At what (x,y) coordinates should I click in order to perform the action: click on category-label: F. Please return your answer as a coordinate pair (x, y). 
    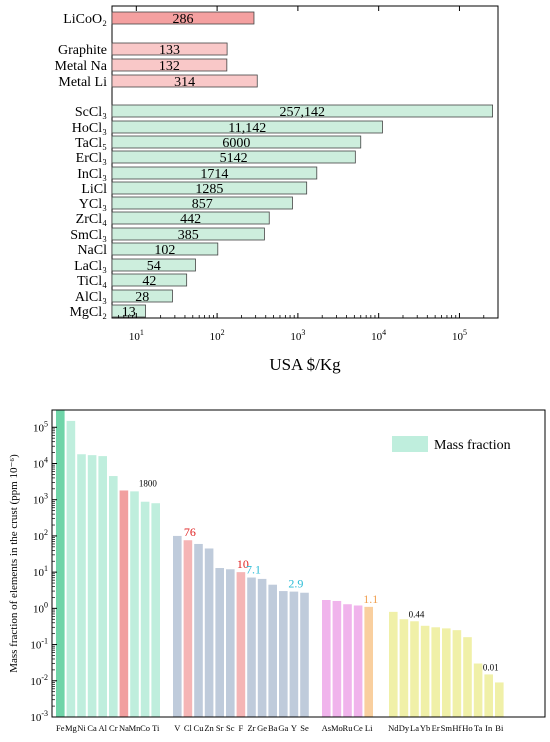
    Looking at the image, I should click on (241, 728).